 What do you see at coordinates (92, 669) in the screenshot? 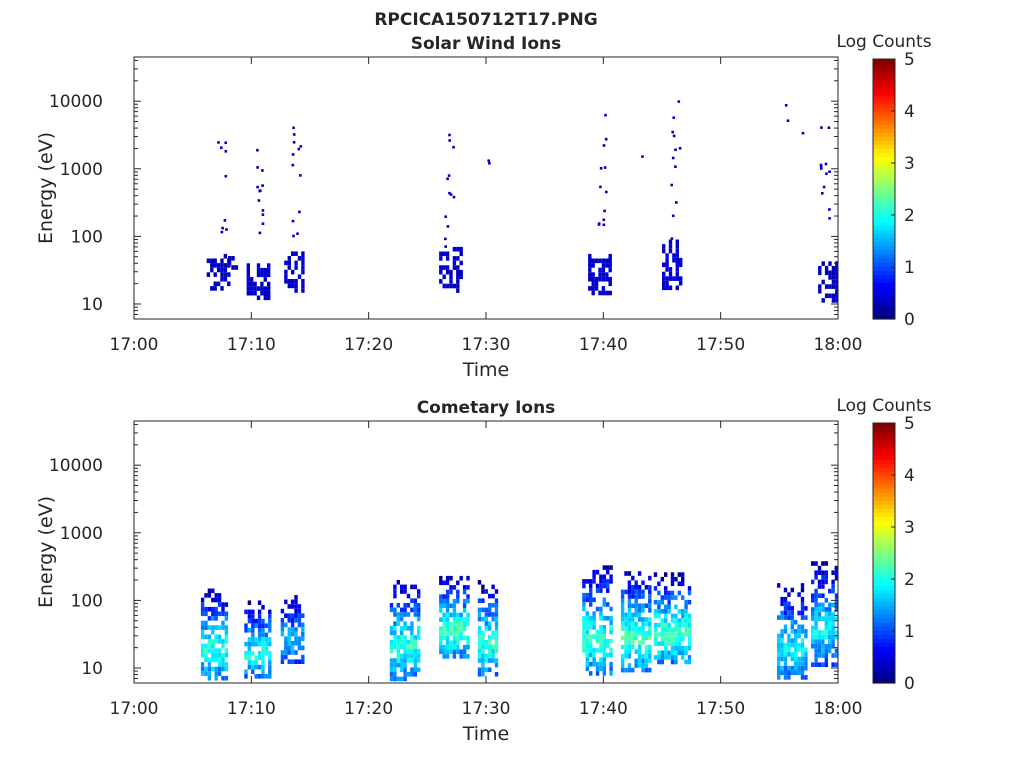
I see `y-tick-label: 10` at bounding box center [92, 669].